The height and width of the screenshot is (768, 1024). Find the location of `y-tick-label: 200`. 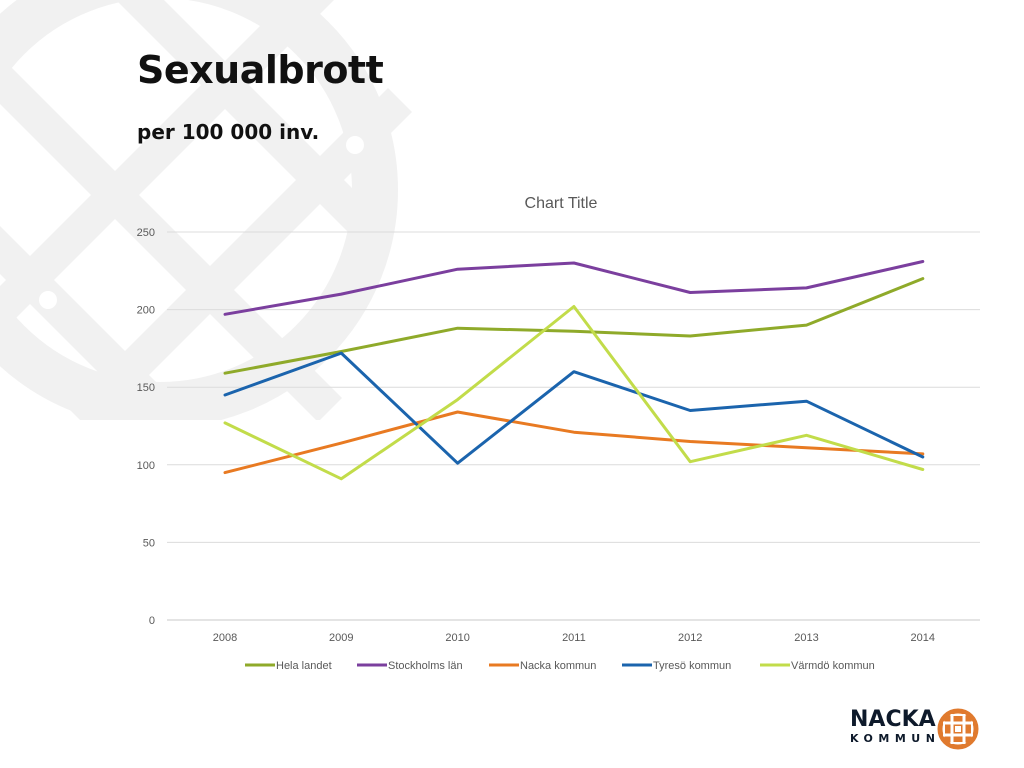

y-tick-label: 200 is located at coordinates (146, 311).